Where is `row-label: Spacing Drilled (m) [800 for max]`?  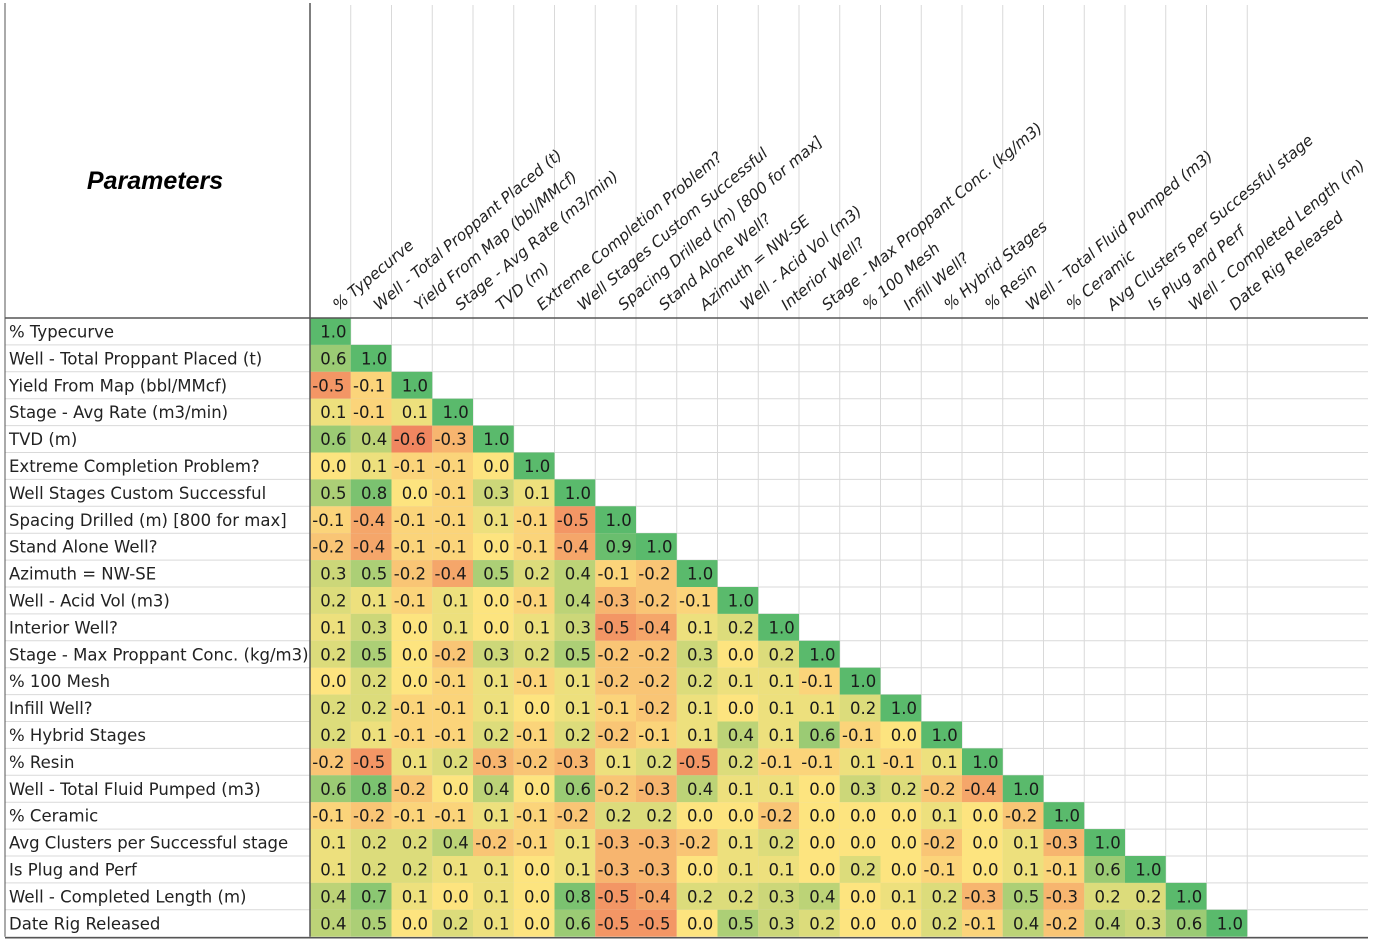
row-label: Spacing Drilled (m) [800 for max] is located at coordinates (148, 520).